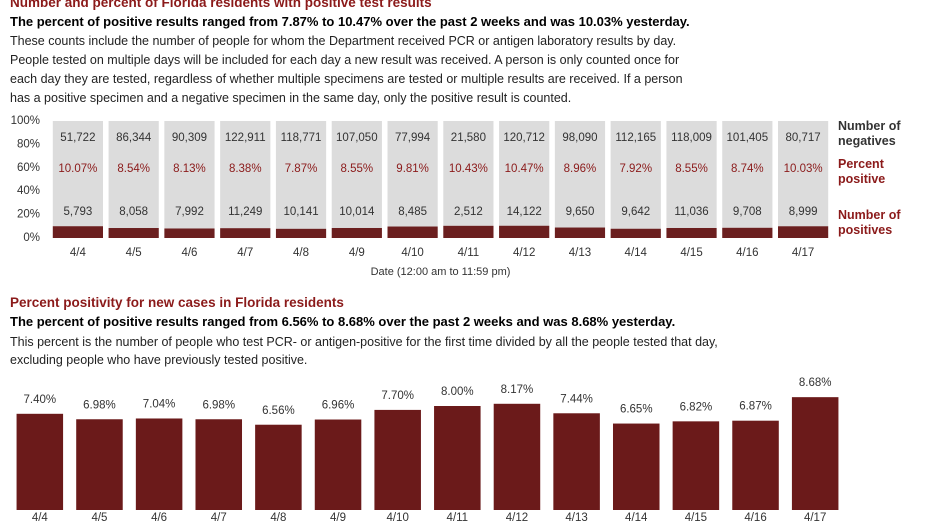 The image size is (932, 524). I want to click on data-label: 10,014, so click(357, 212).